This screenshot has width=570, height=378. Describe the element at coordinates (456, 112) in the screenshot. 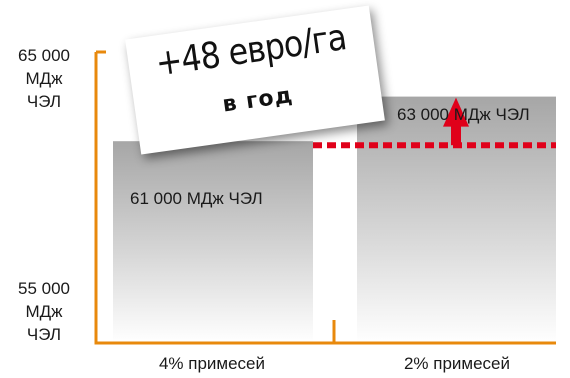

I see `increase-arrow-head` at that location.